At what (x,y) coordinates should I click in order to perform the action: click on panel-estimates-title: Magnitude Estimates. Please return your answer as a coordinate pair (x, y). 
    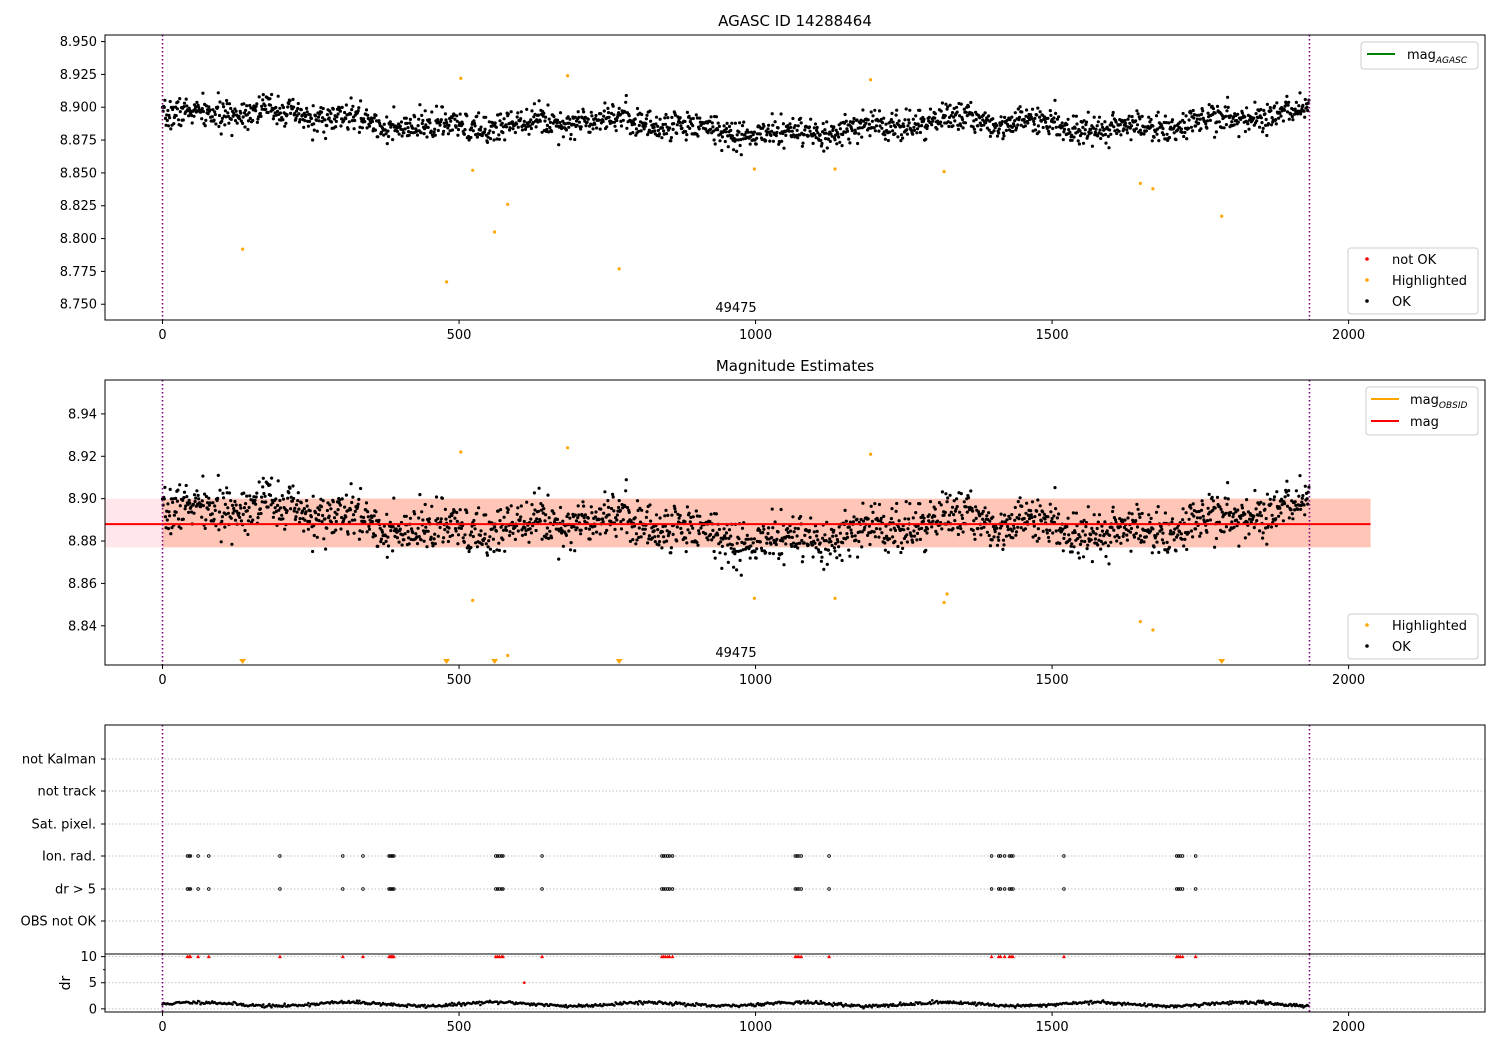
    Looking at the image, I should click on (795, 366).